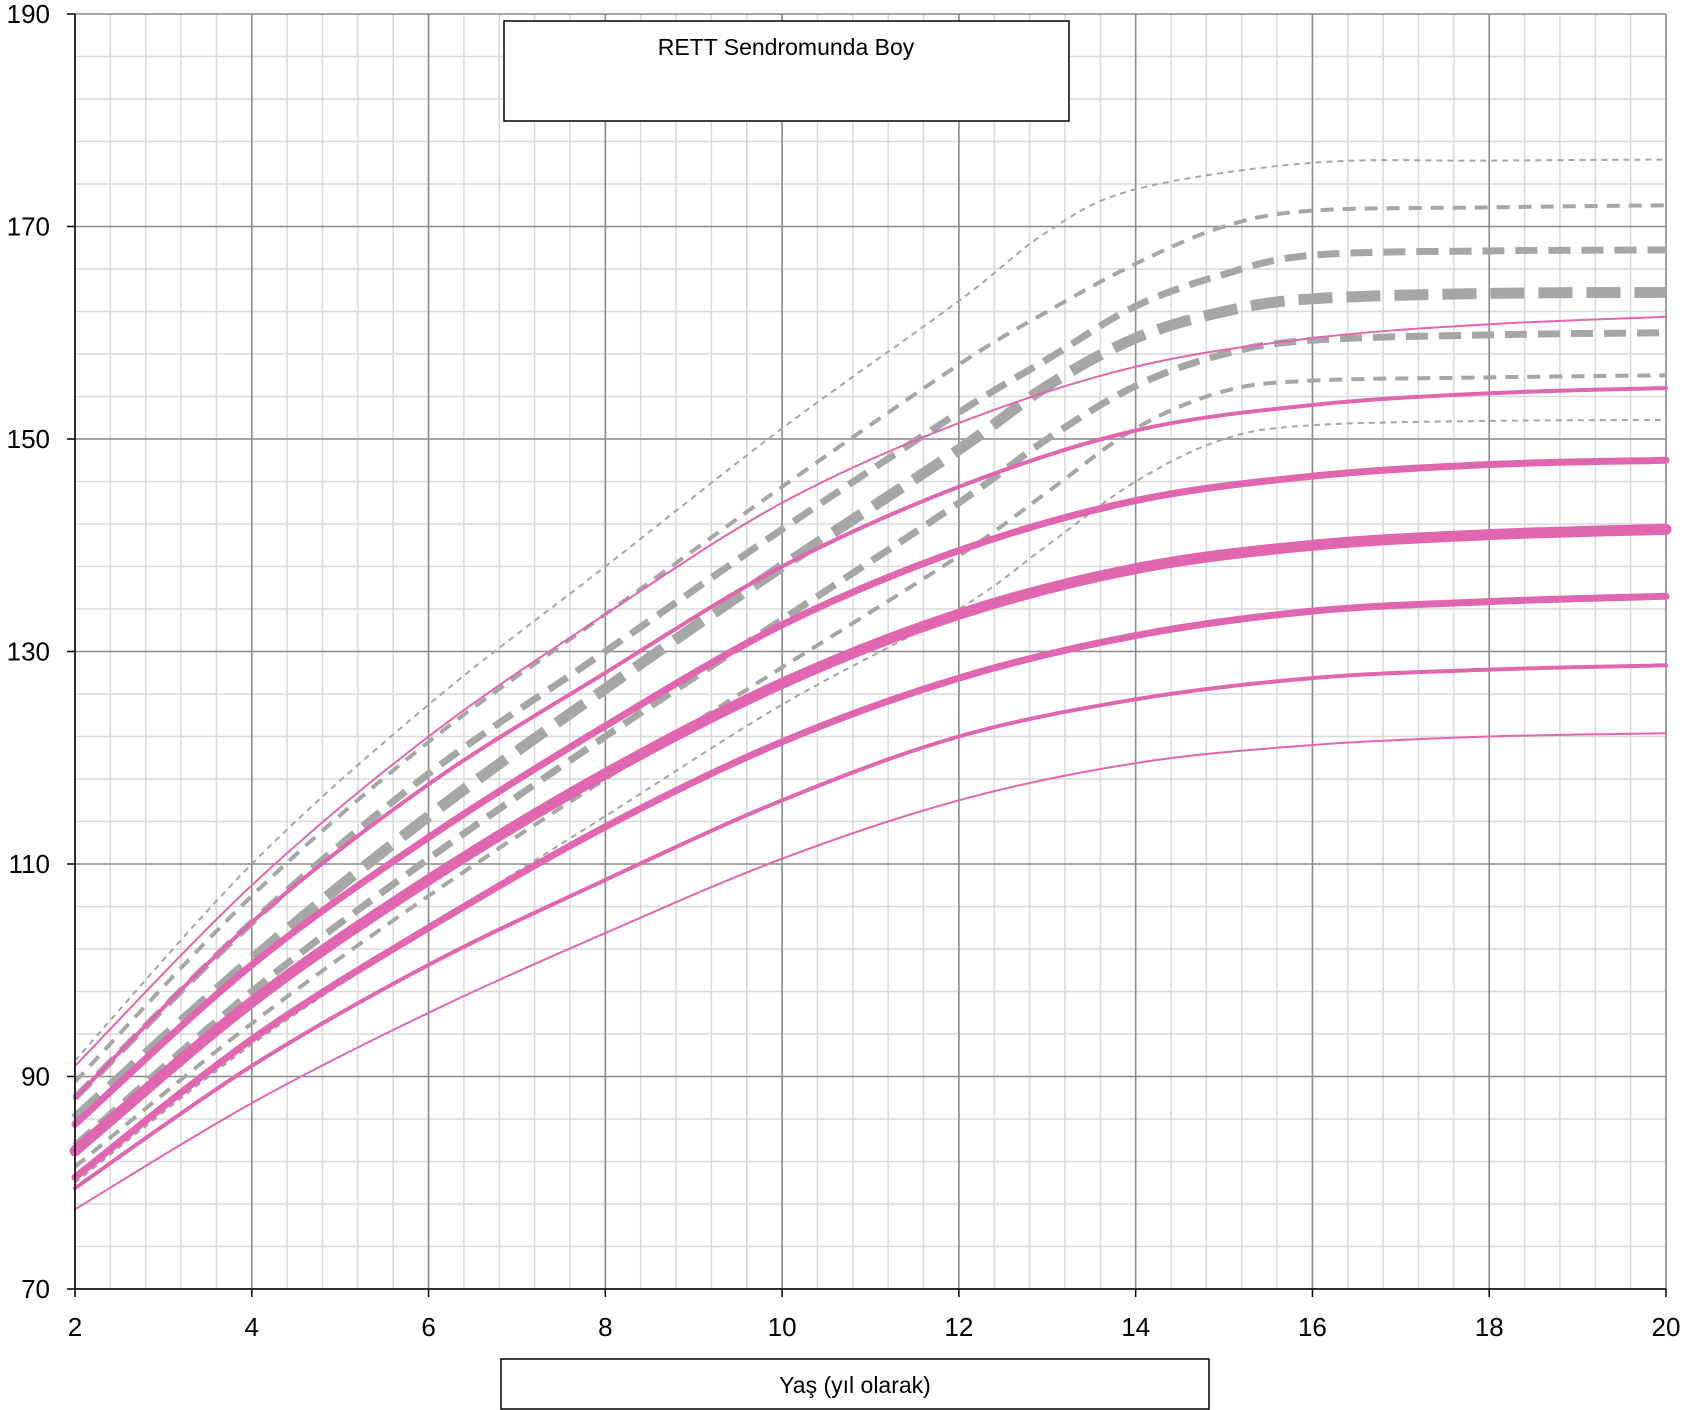  Describe the element at coordinates (428, 1327) in the screenshot. I see `x-tick-label: 6` at that location.